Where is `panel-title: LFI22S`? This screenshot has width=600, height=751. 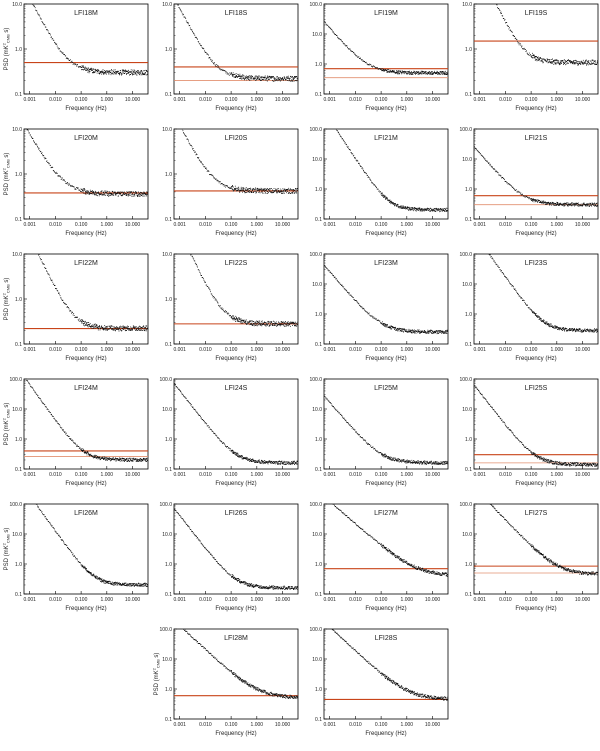 panel-title: LFI22S is located at coordinates (236, 263).